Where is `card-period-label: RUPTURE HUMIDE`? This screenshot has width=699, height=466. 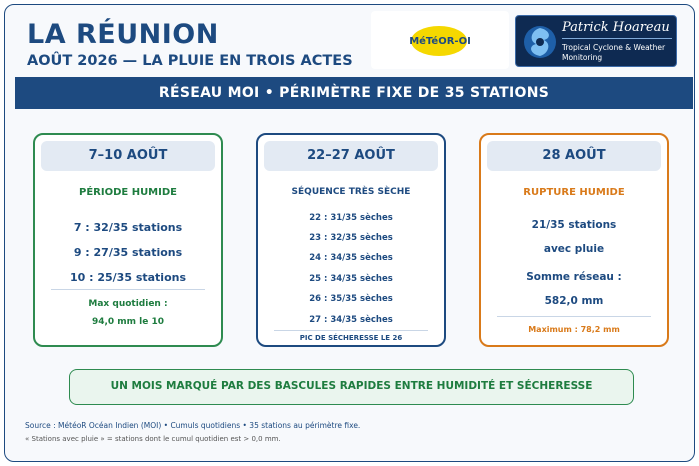 card-period-label: RUPTURE HUMIDE is located at coordinates (574, 192).